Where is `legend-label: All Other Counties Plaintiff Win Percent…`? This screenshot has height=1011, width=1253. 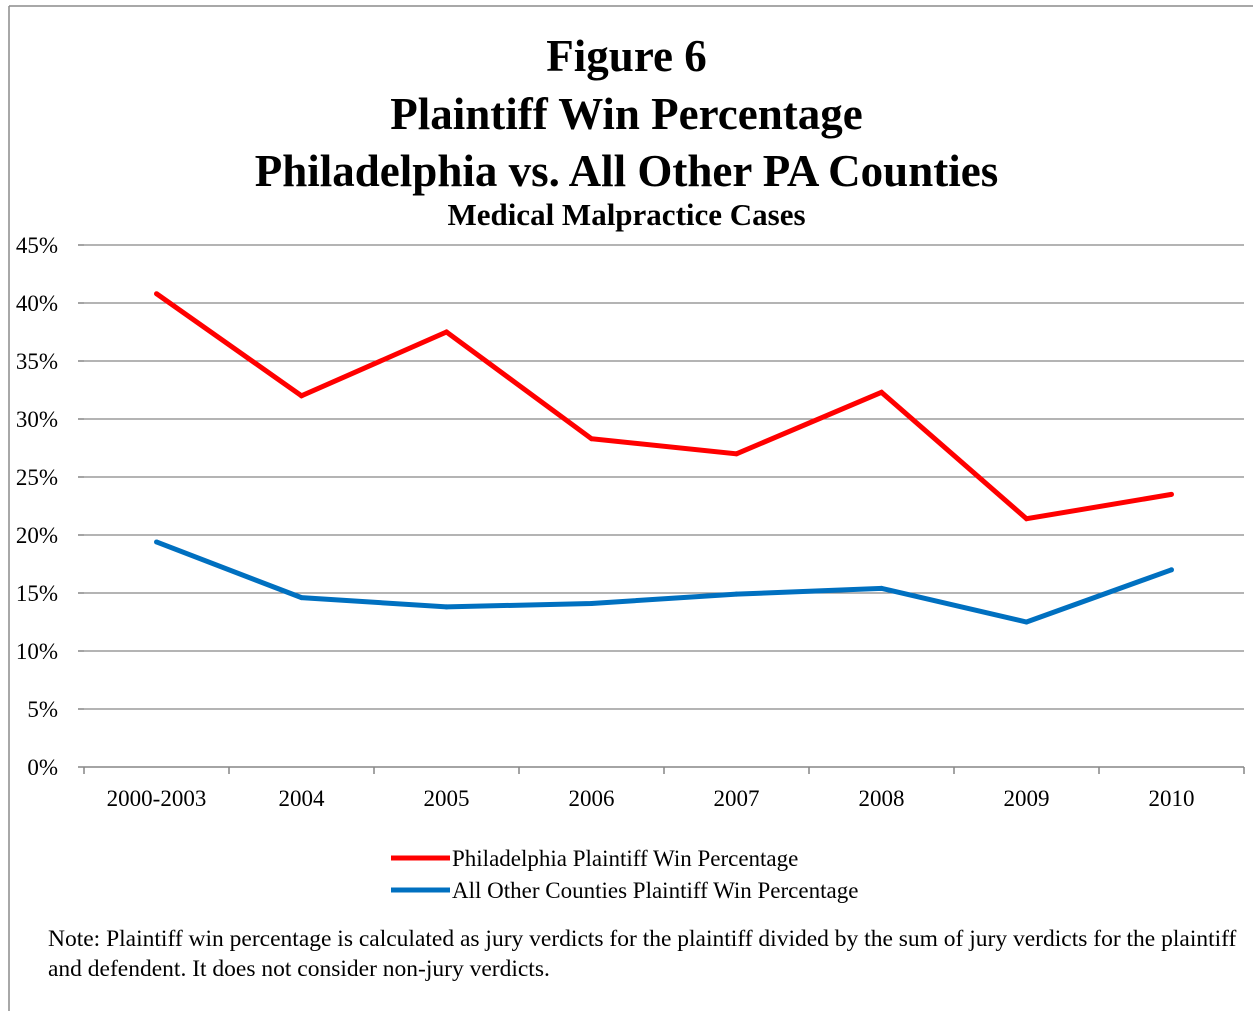
legend-label: All Other Counties Plaintiff Win Percent… is located at coordinates (655, 890).